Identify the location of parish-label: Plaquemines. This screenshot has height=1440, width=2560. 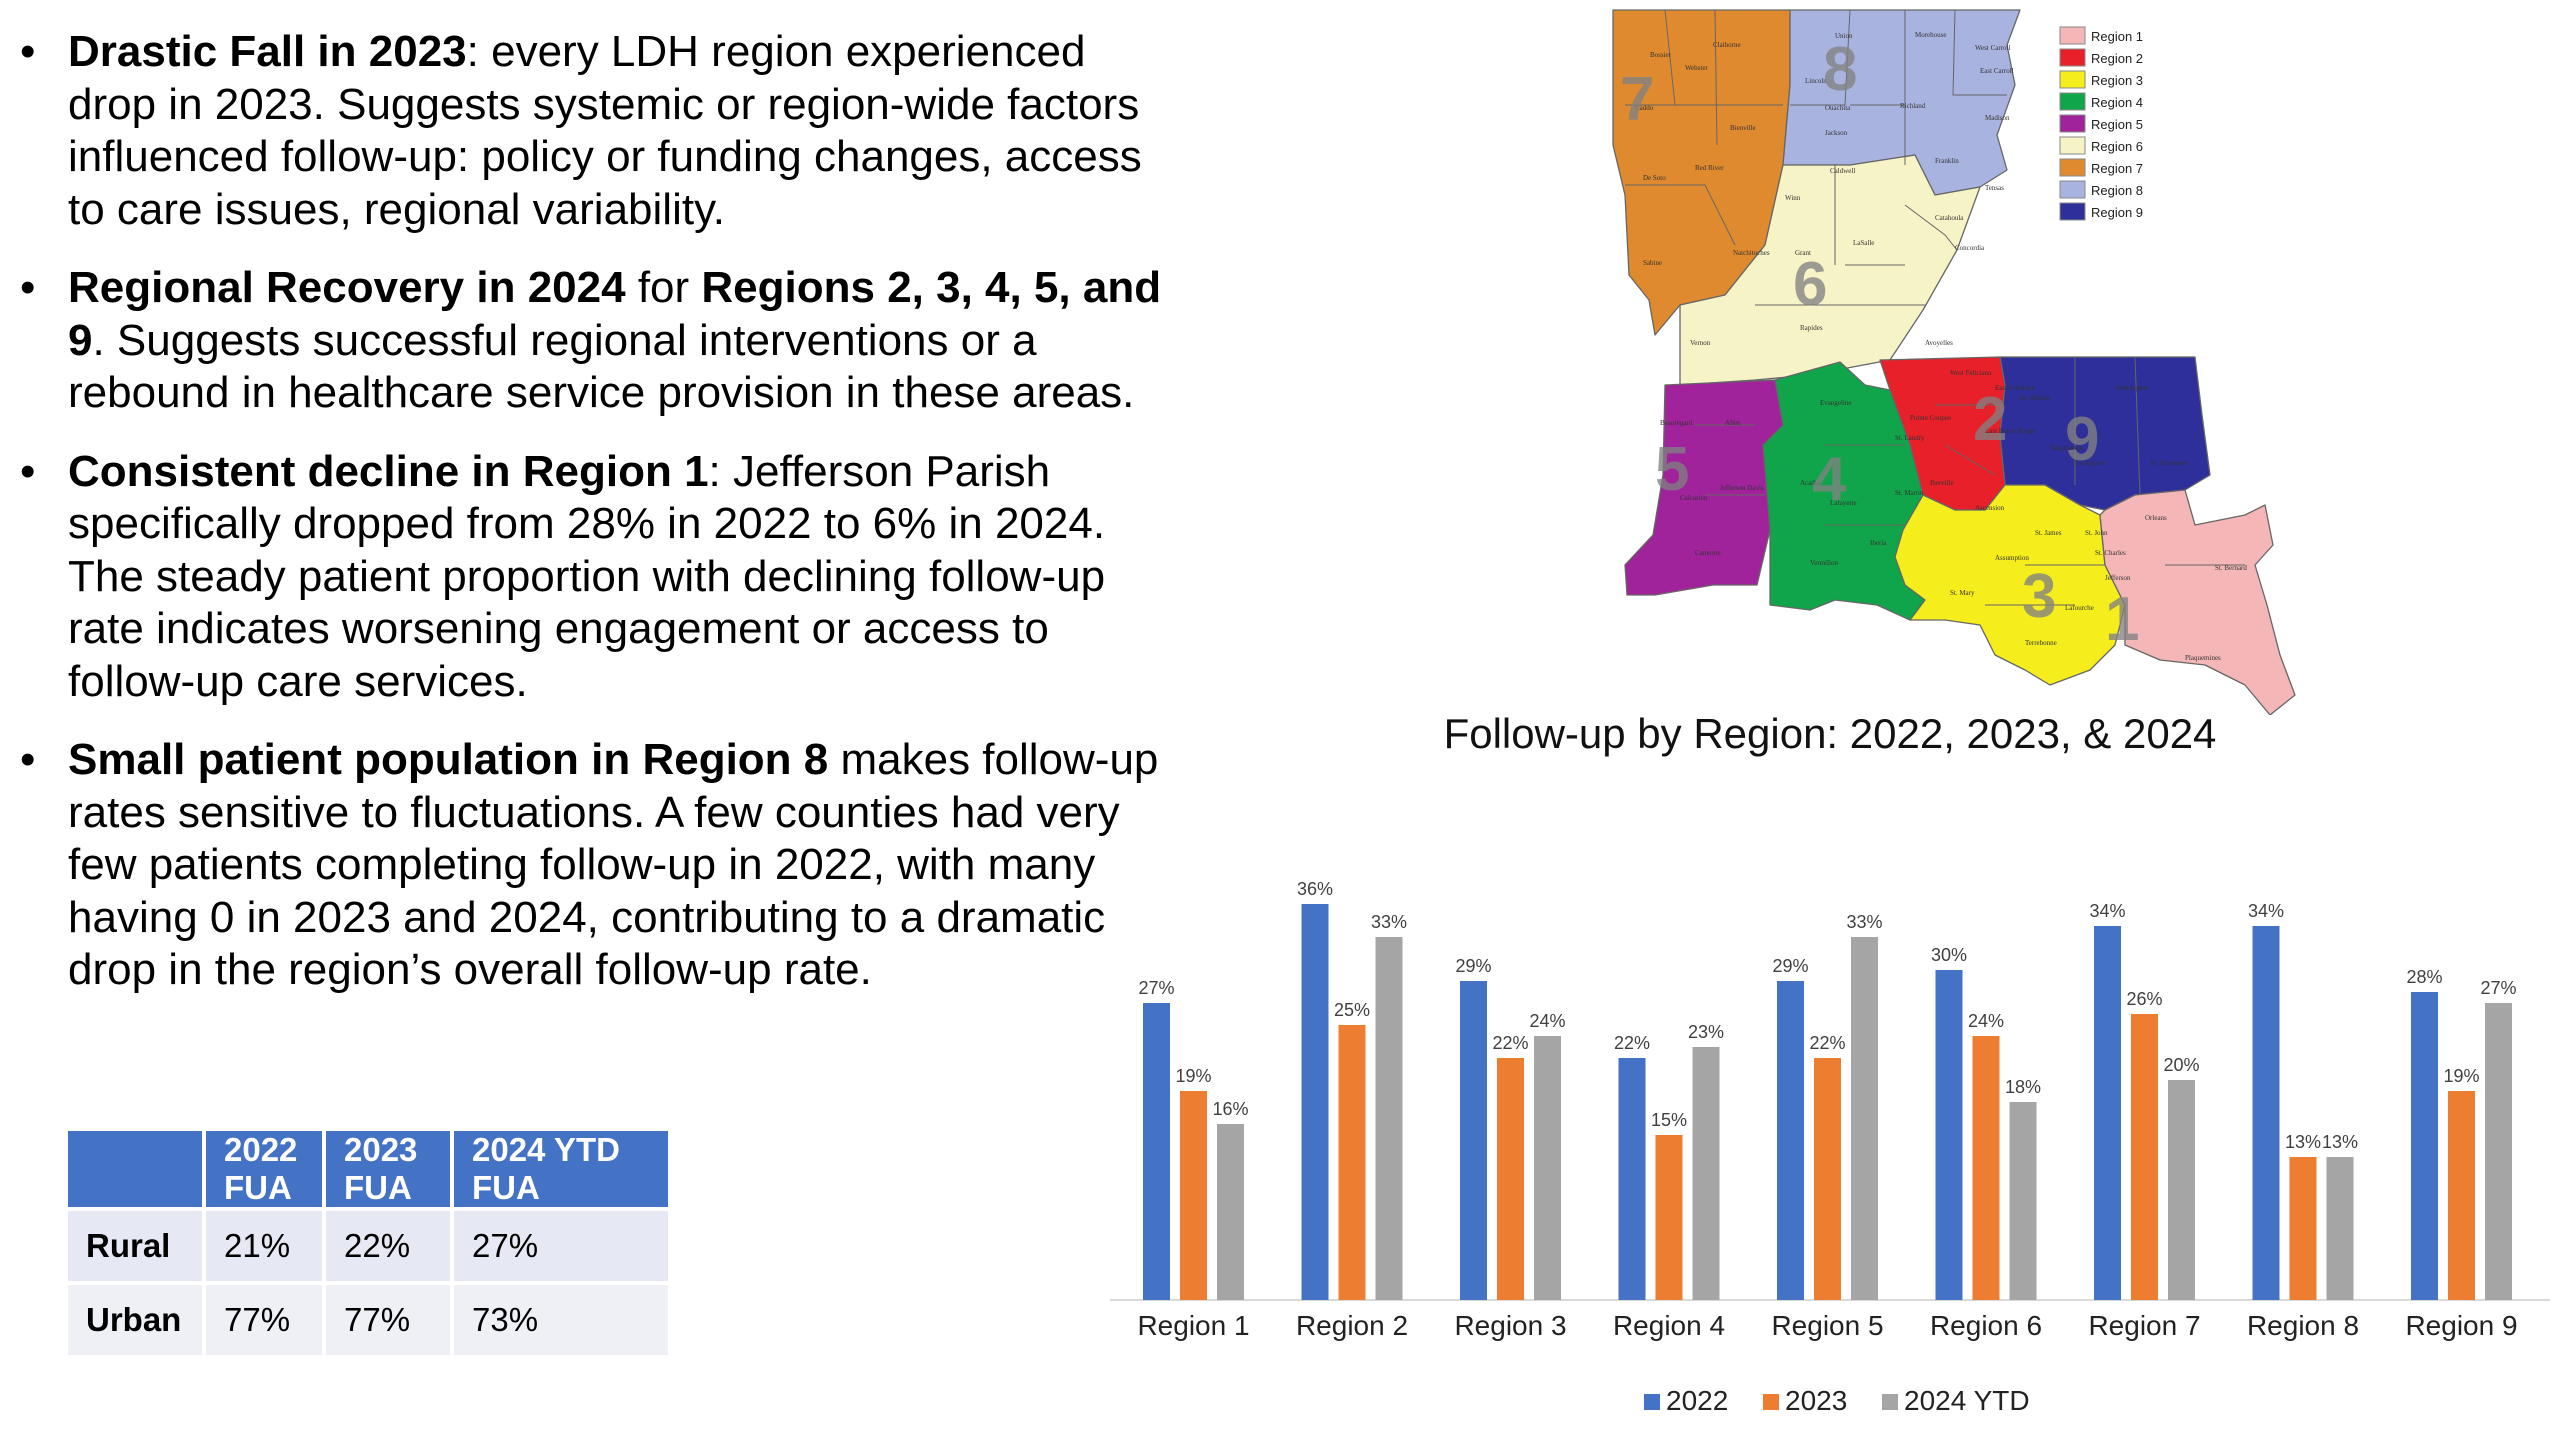
(2203, 658).